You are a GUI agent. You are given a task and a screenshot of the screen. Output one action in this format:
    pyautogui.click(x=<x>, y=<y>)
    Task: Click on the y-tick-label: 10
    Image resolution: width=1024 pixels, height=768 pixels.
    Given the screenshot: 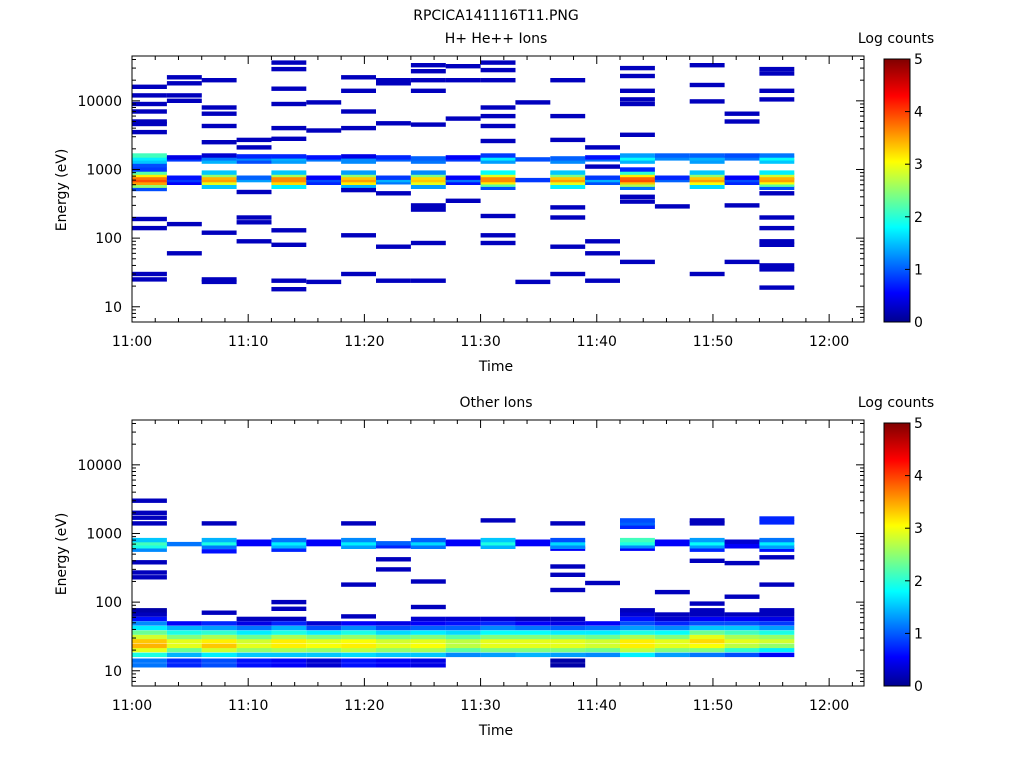 What is the action you would take?
    pyautogui.click(x=113, y=308)
    